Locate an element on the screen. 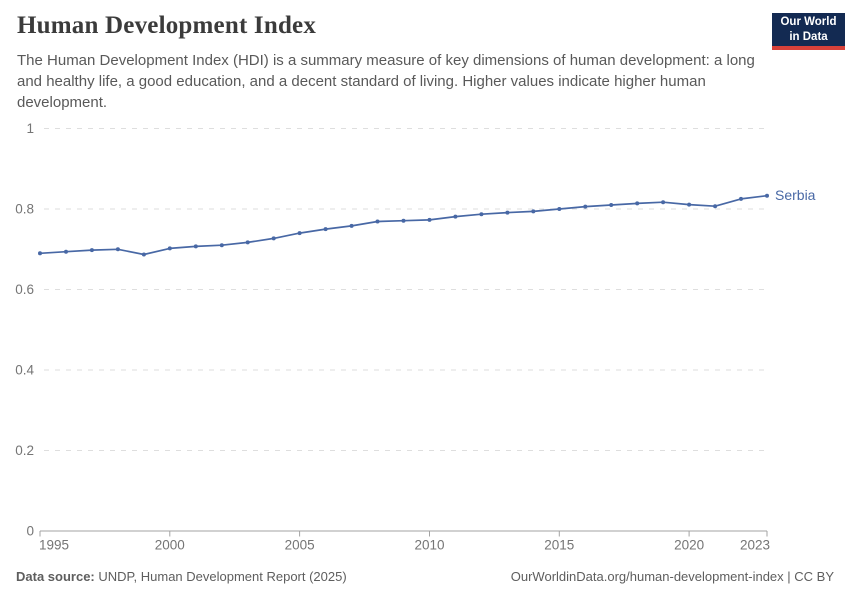 This screenshot has width=850, height=600. data-point-2012 is located at coordinates (481, 214).